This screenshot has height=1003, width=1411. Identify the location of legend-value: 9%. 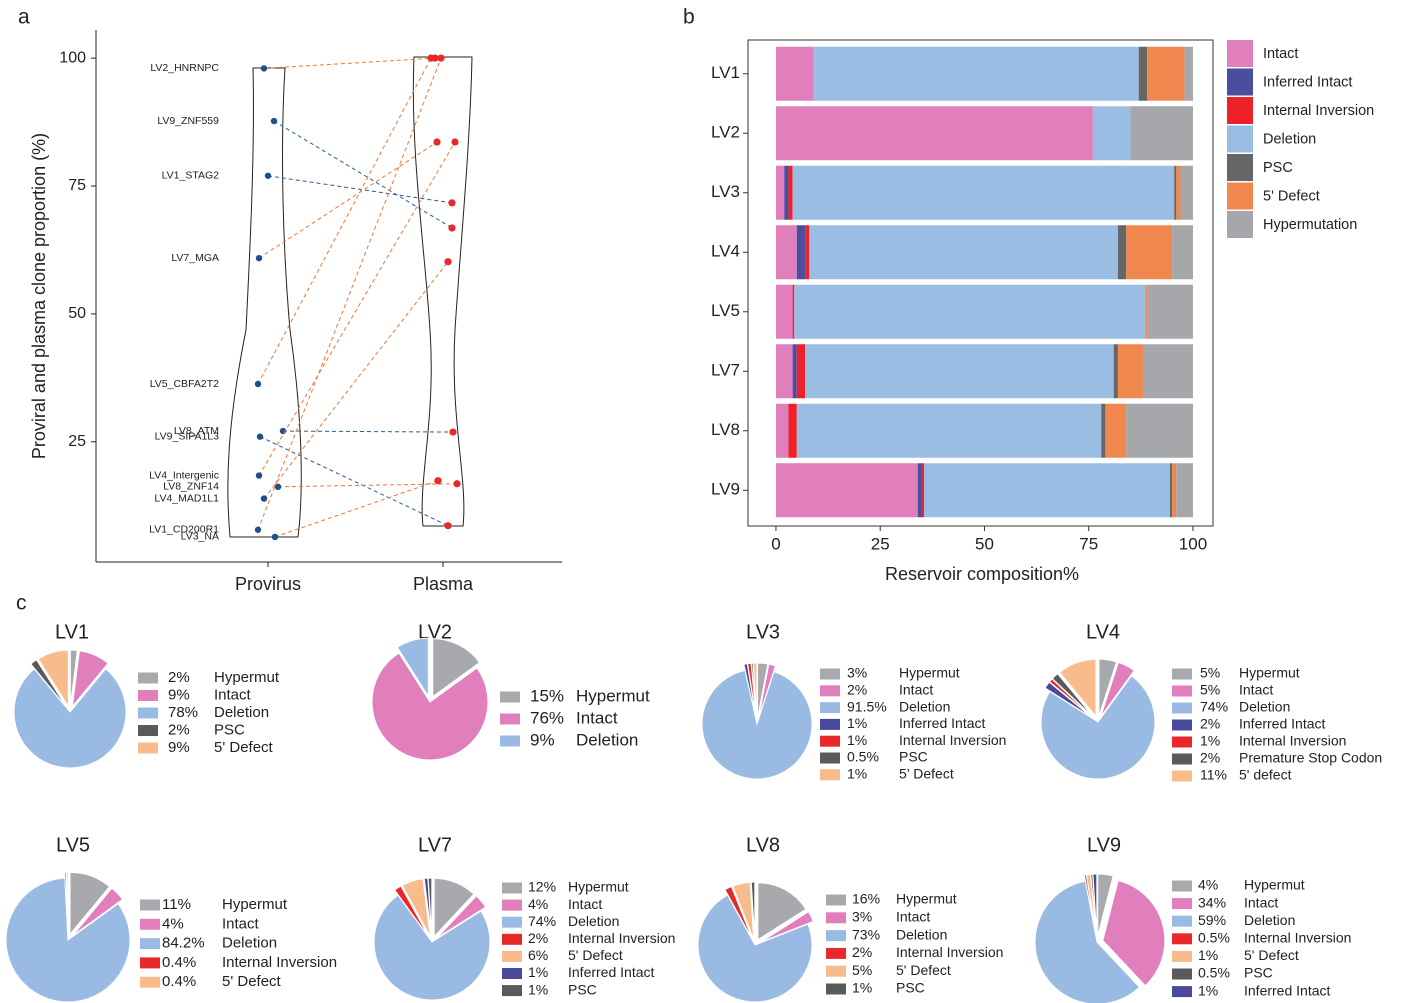
(542, 739).